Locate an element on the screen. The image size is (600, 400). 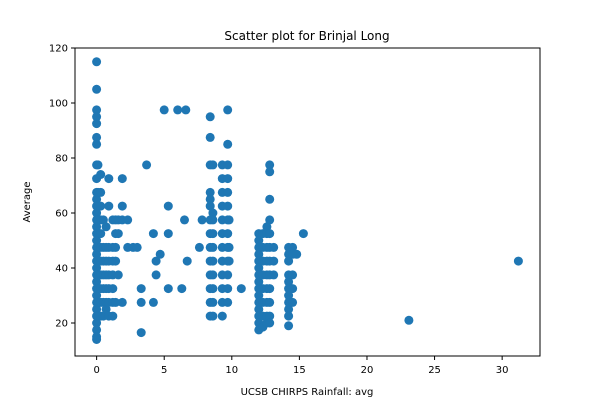
x-tick-label: 20 is located at coordinates (367, 370).